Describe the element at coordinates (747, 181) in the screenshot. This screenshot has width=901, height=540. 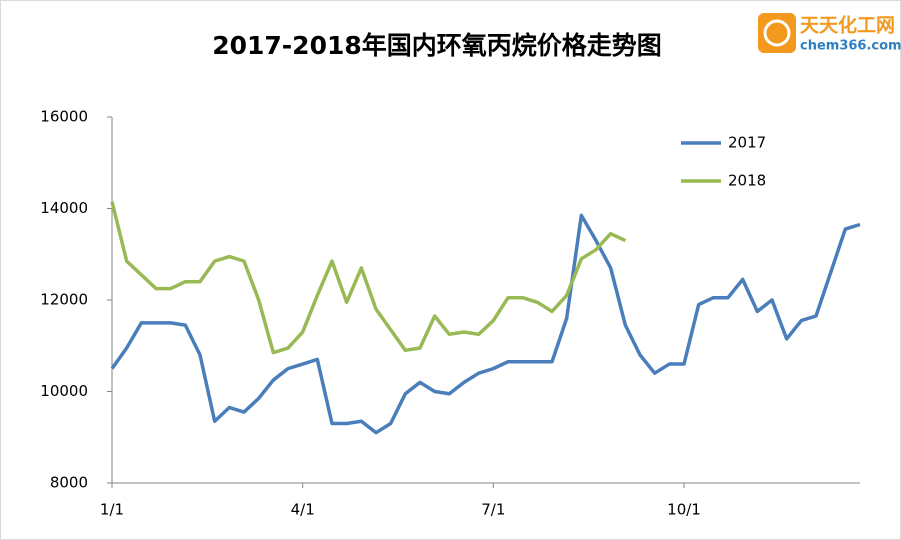
I see `legend-label: 2018` at that location.